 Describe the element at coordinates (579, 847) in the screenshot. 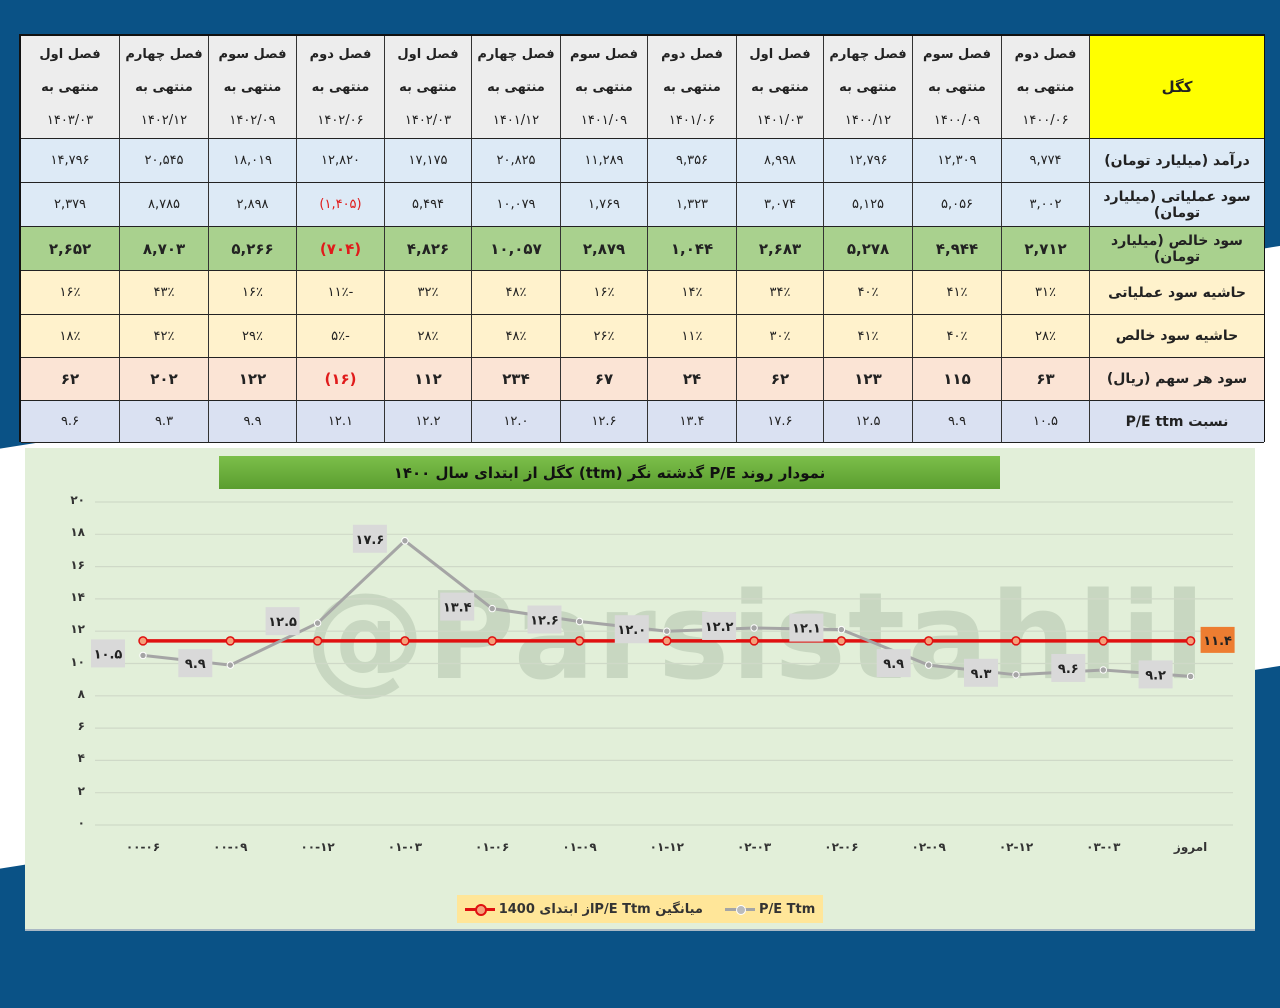

I see `x-tick-label: ۰۱-۰۹` at that location.